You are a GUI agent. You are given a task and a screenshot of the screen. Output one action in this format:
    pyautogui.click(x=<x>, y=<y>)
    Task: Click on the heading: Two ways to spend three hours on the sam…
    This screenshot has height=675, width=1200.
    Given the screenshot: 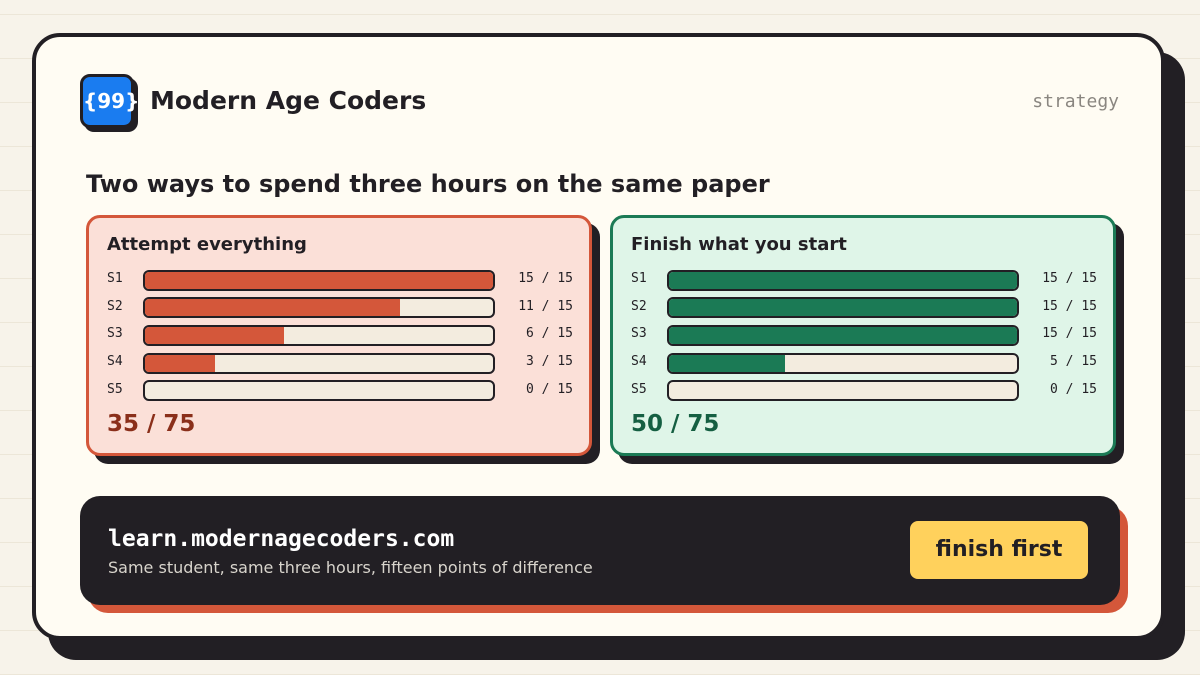 What is the action you would take?
    pyautogui.click(x=428, y=184)
    